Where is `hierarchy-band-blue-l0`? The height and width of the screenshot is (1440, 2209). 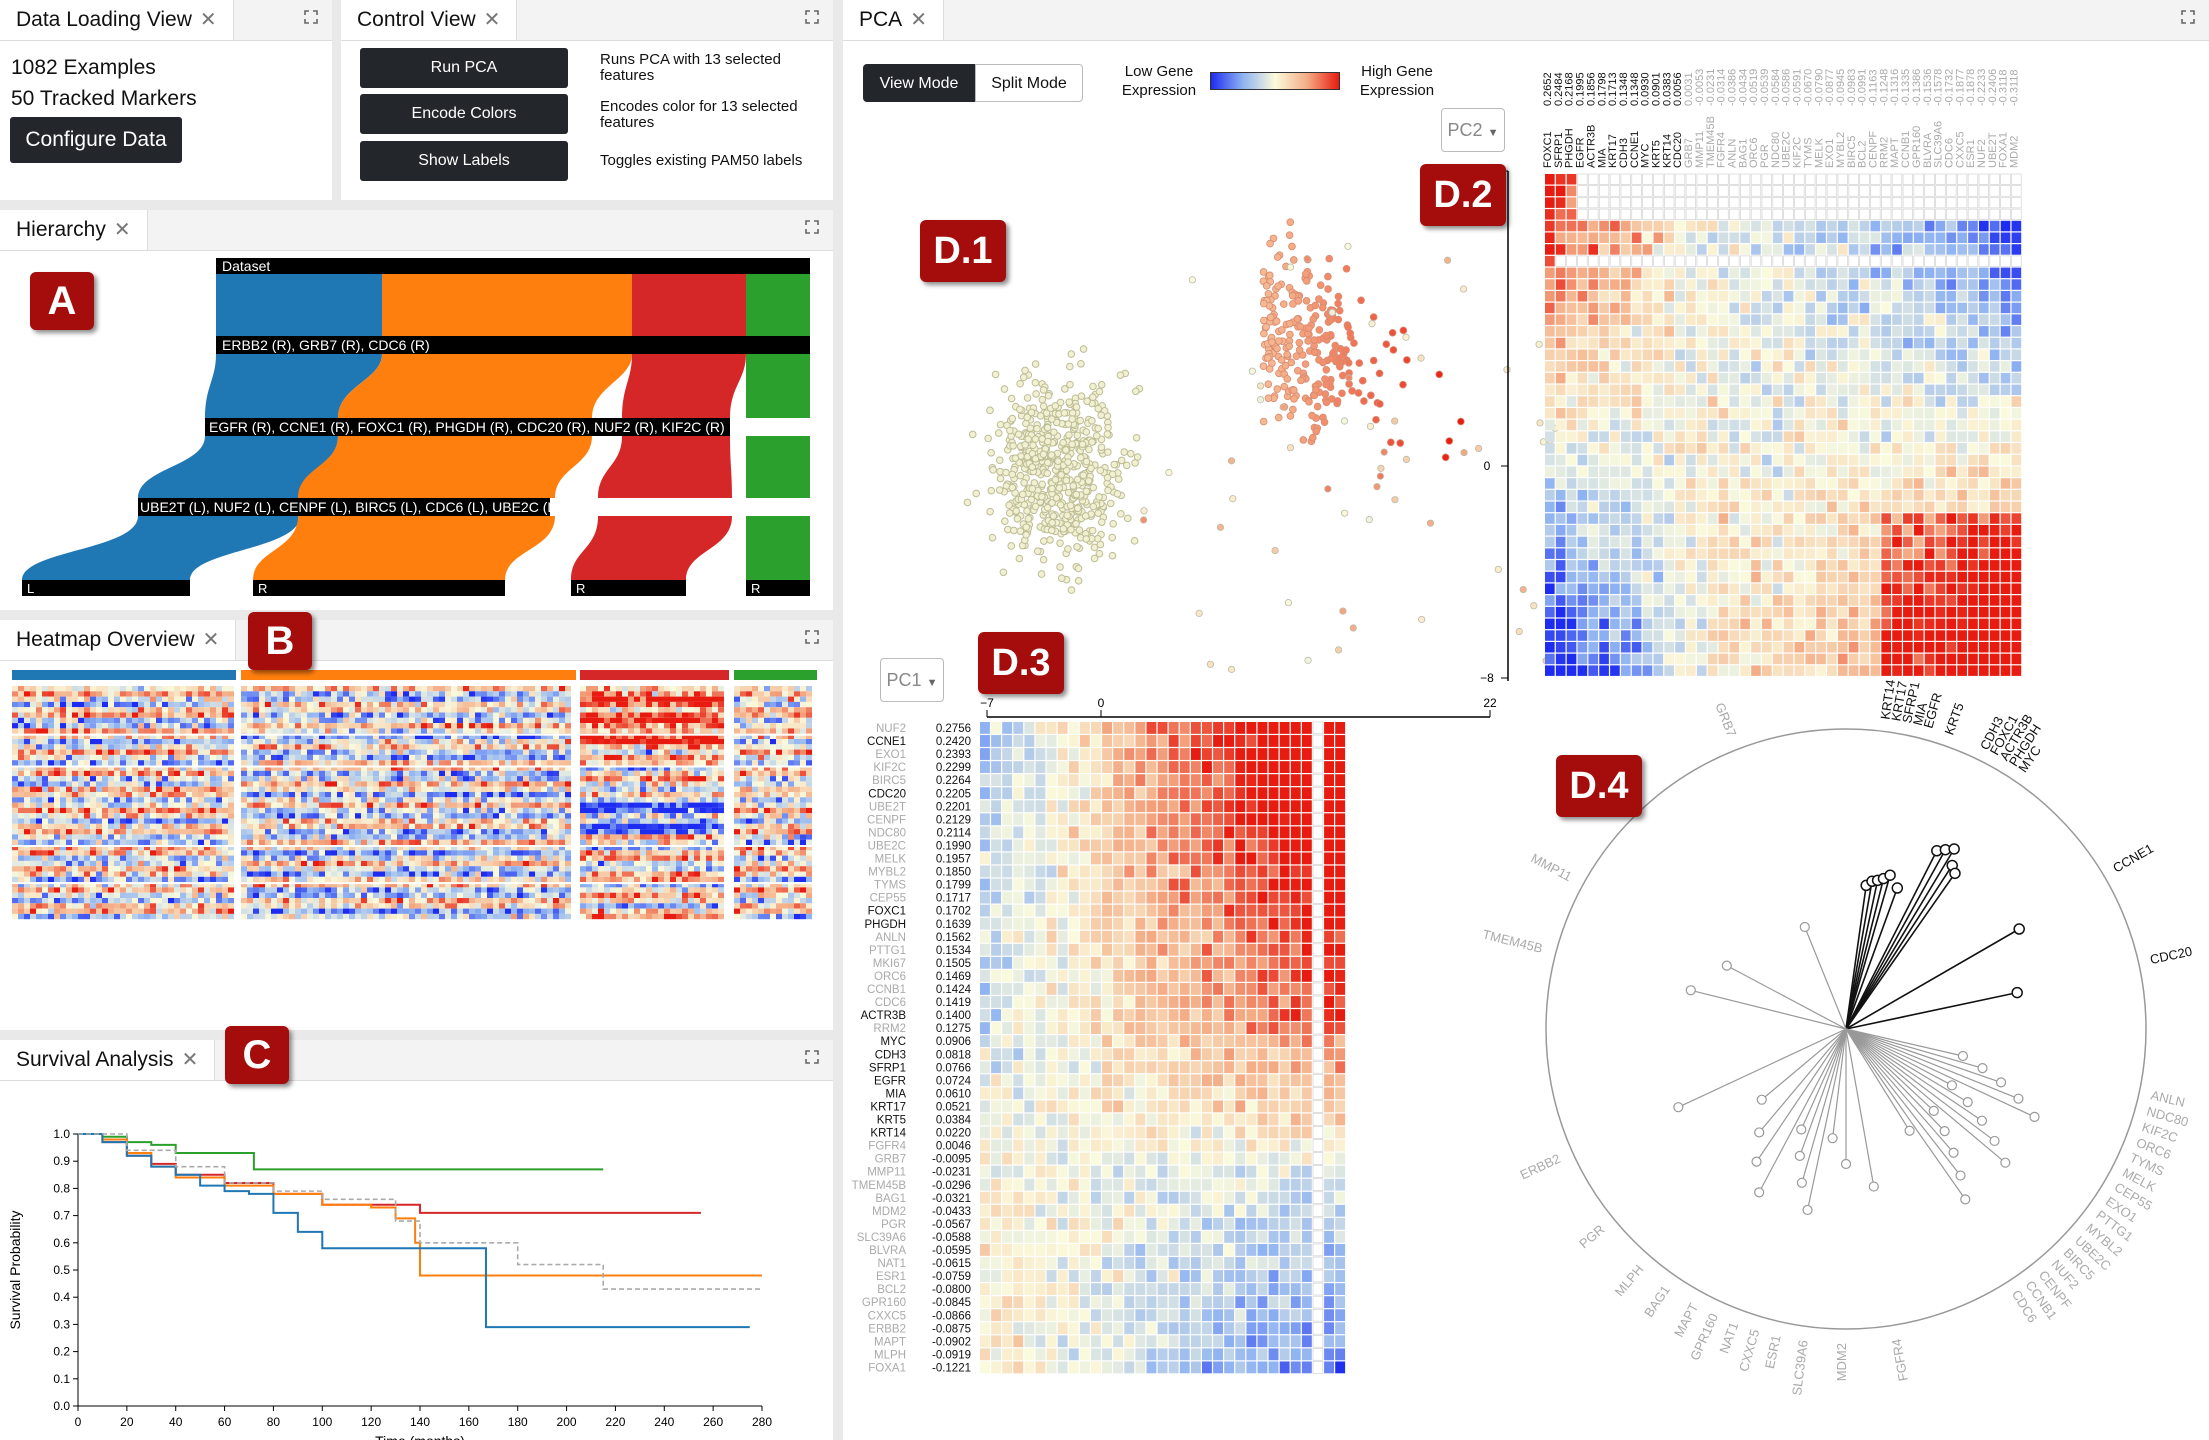
hierarchy-band-blue-l0 is located at coordinates (299, 305).